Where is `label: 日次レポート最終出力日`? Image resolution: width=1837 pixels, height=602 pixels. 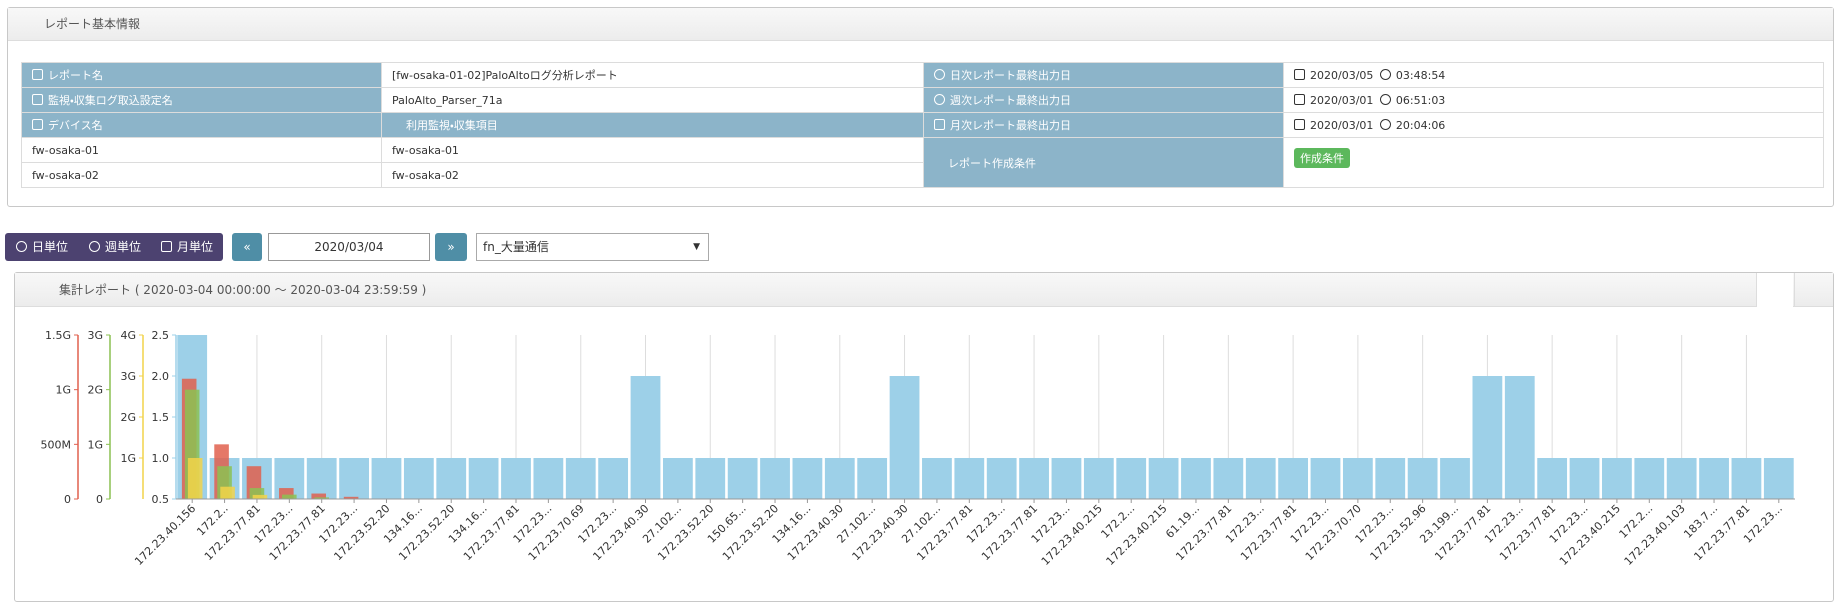 label: 日次レポート最終出力日 is located at coordinates (1010, 75).